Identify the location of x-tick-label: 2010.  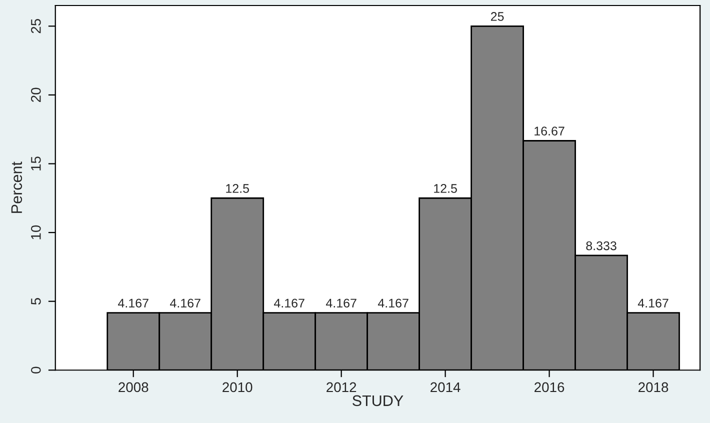
(237, 387).